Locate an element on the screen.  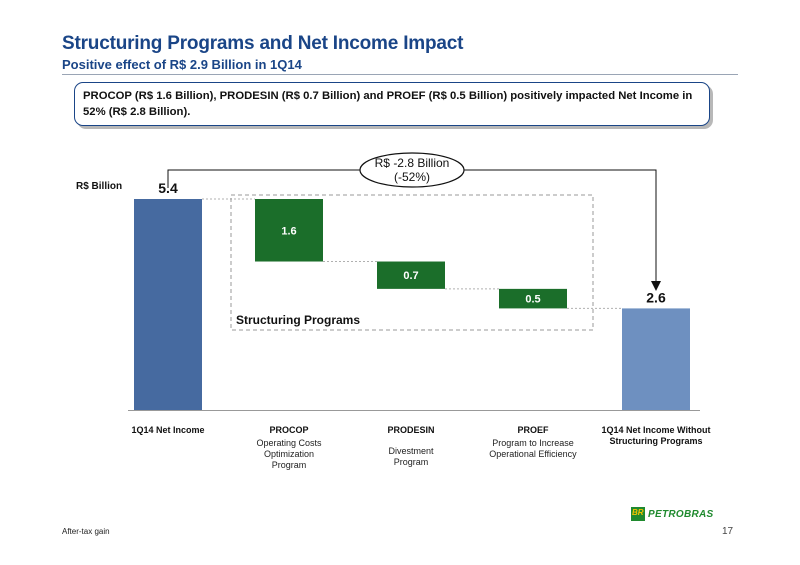
value-label-2: 1.6 is located at coordinates (288, 231).